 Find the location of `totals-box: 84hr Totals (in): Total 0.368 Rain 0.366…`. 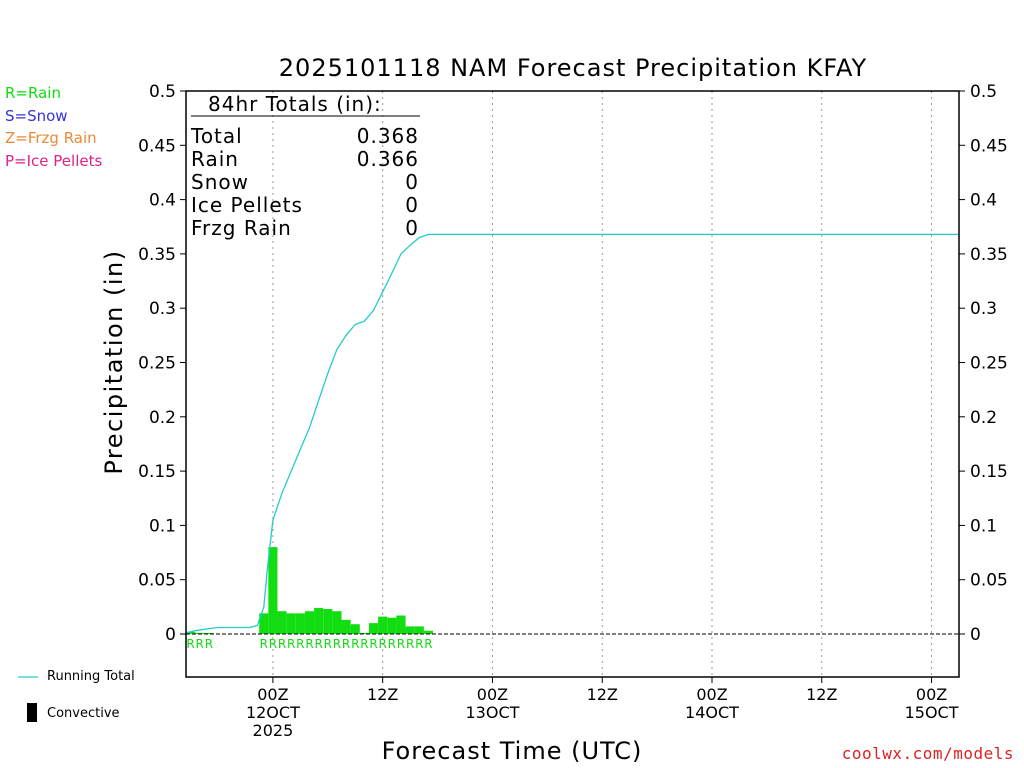

totals-box: 84hr Totals (in): Total 0.368 Rain 0.366… is located at coordinates (305, 166).